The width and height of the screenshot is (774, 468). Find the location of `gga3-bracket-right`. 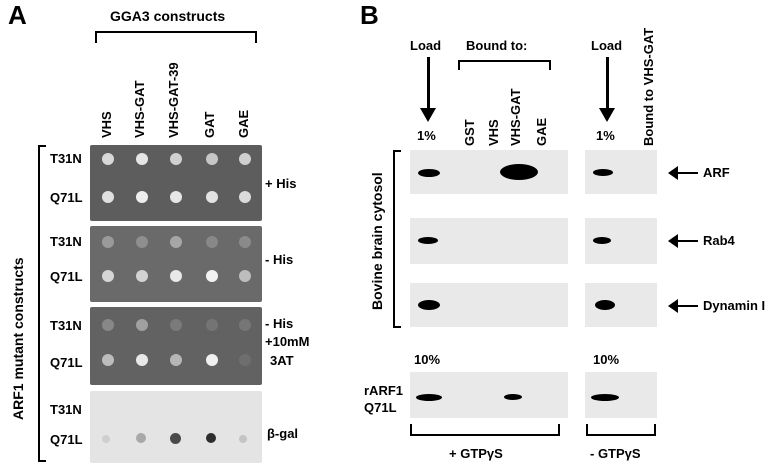

gga3-bracket-right is located at coordinates (256, 37).